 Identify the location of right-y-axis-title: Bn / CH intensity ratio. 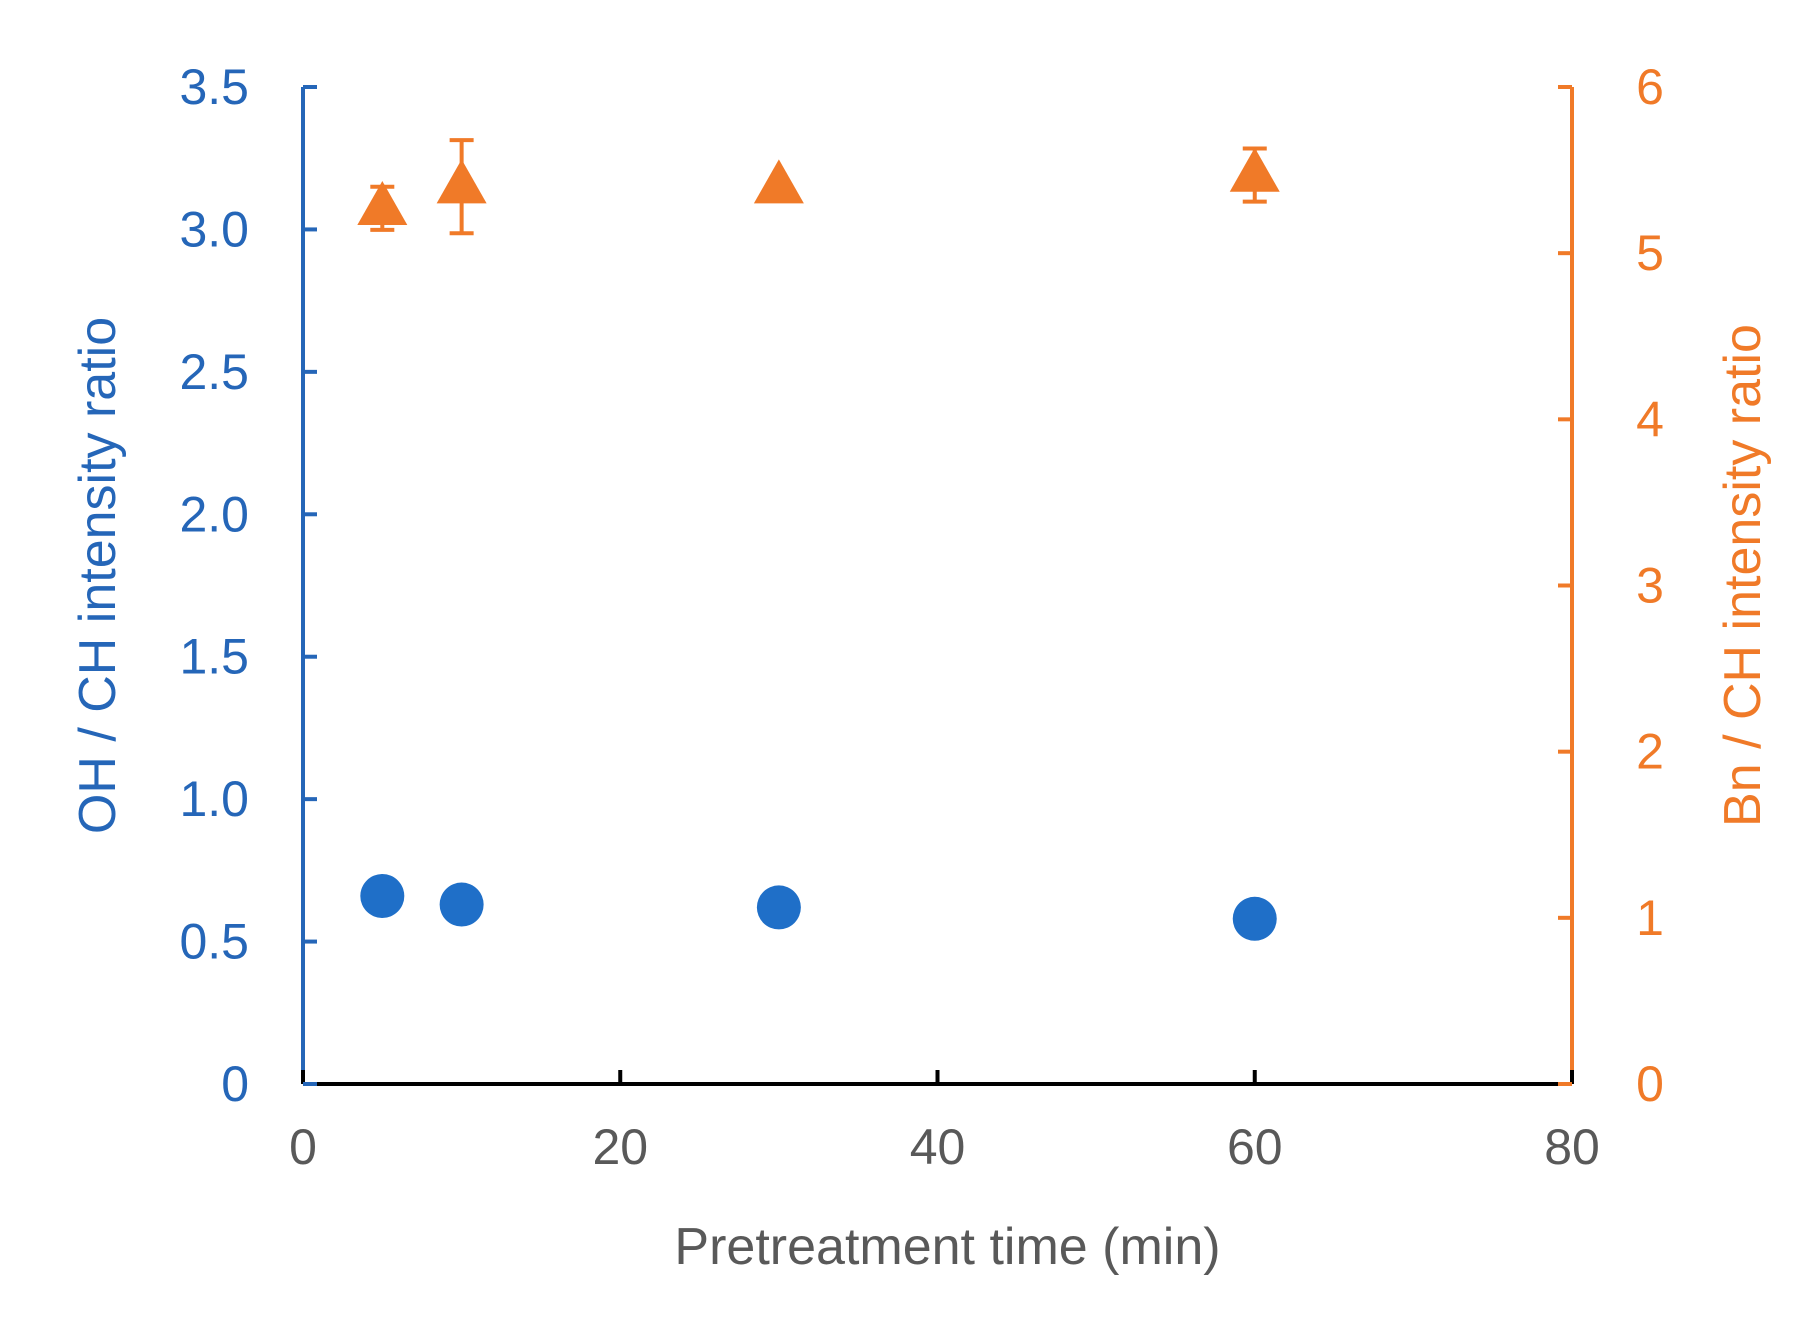
(1743, 575).